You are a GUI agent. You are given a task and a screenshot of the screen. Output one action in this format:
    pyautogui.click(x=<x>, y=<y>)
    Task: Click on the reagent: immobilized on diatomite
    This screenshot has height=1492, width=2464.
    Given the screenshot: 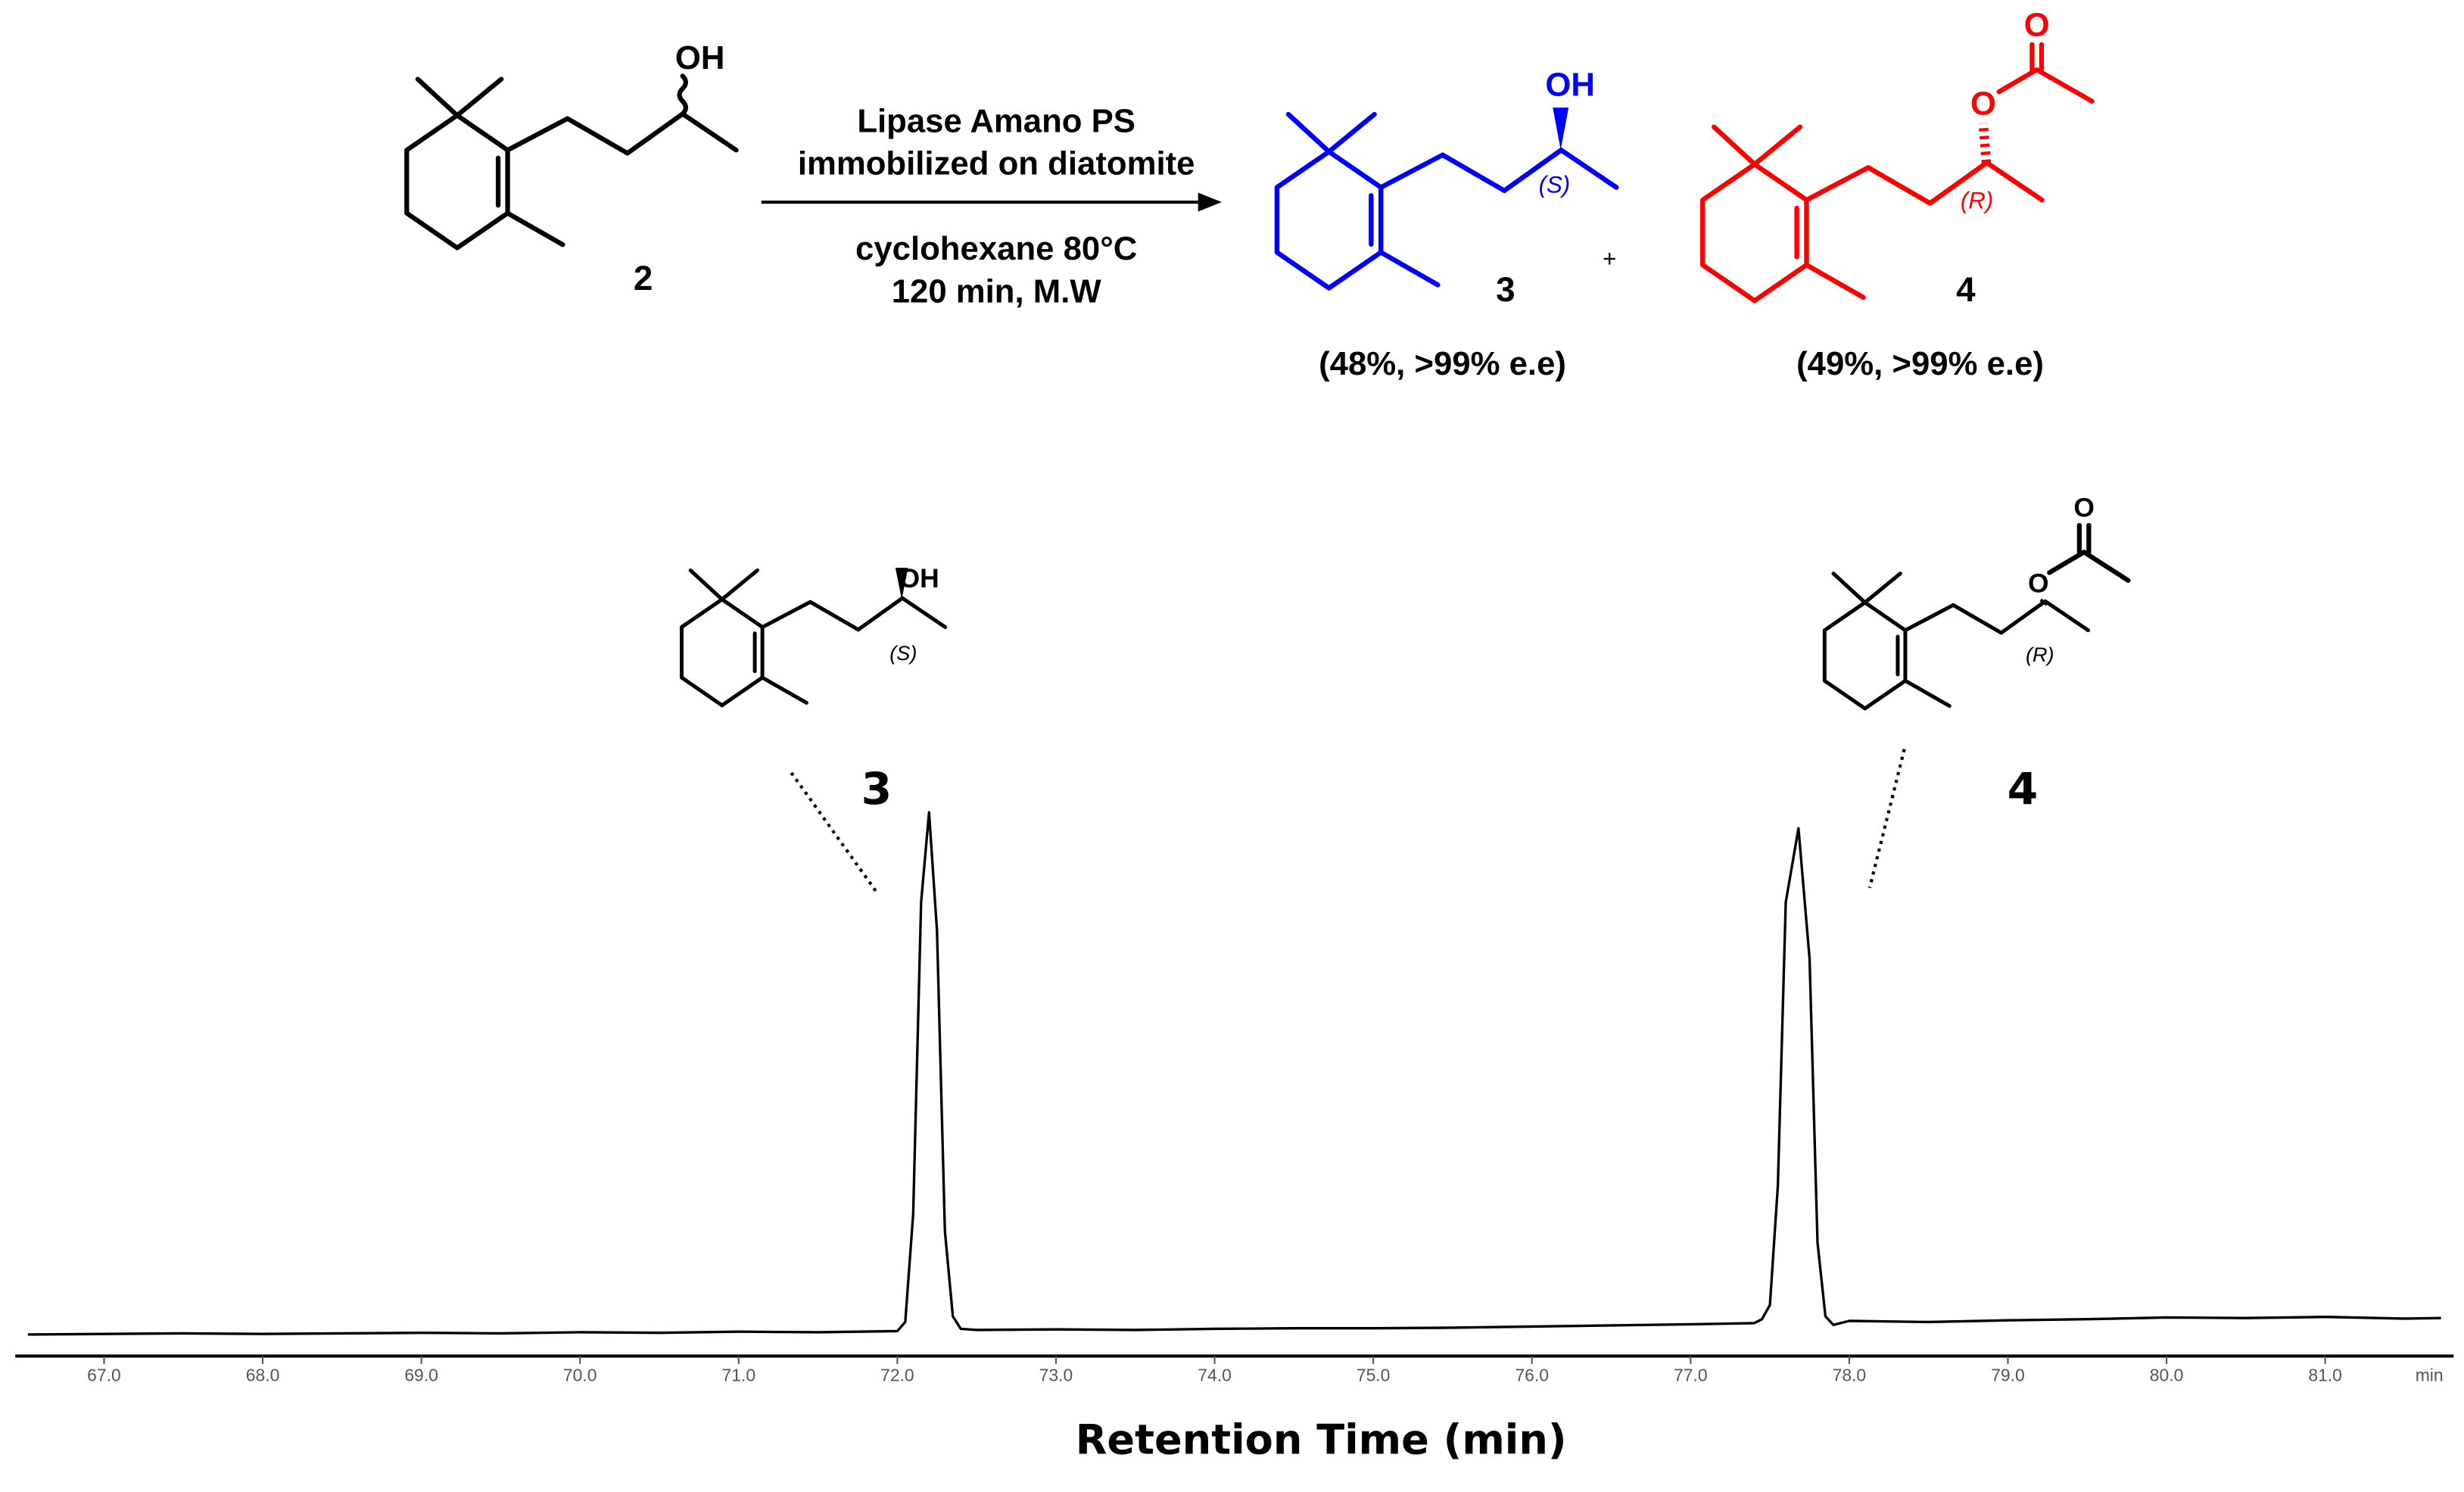 What is the action you would take?
    pyautogui.click(x=996, y=163)
    